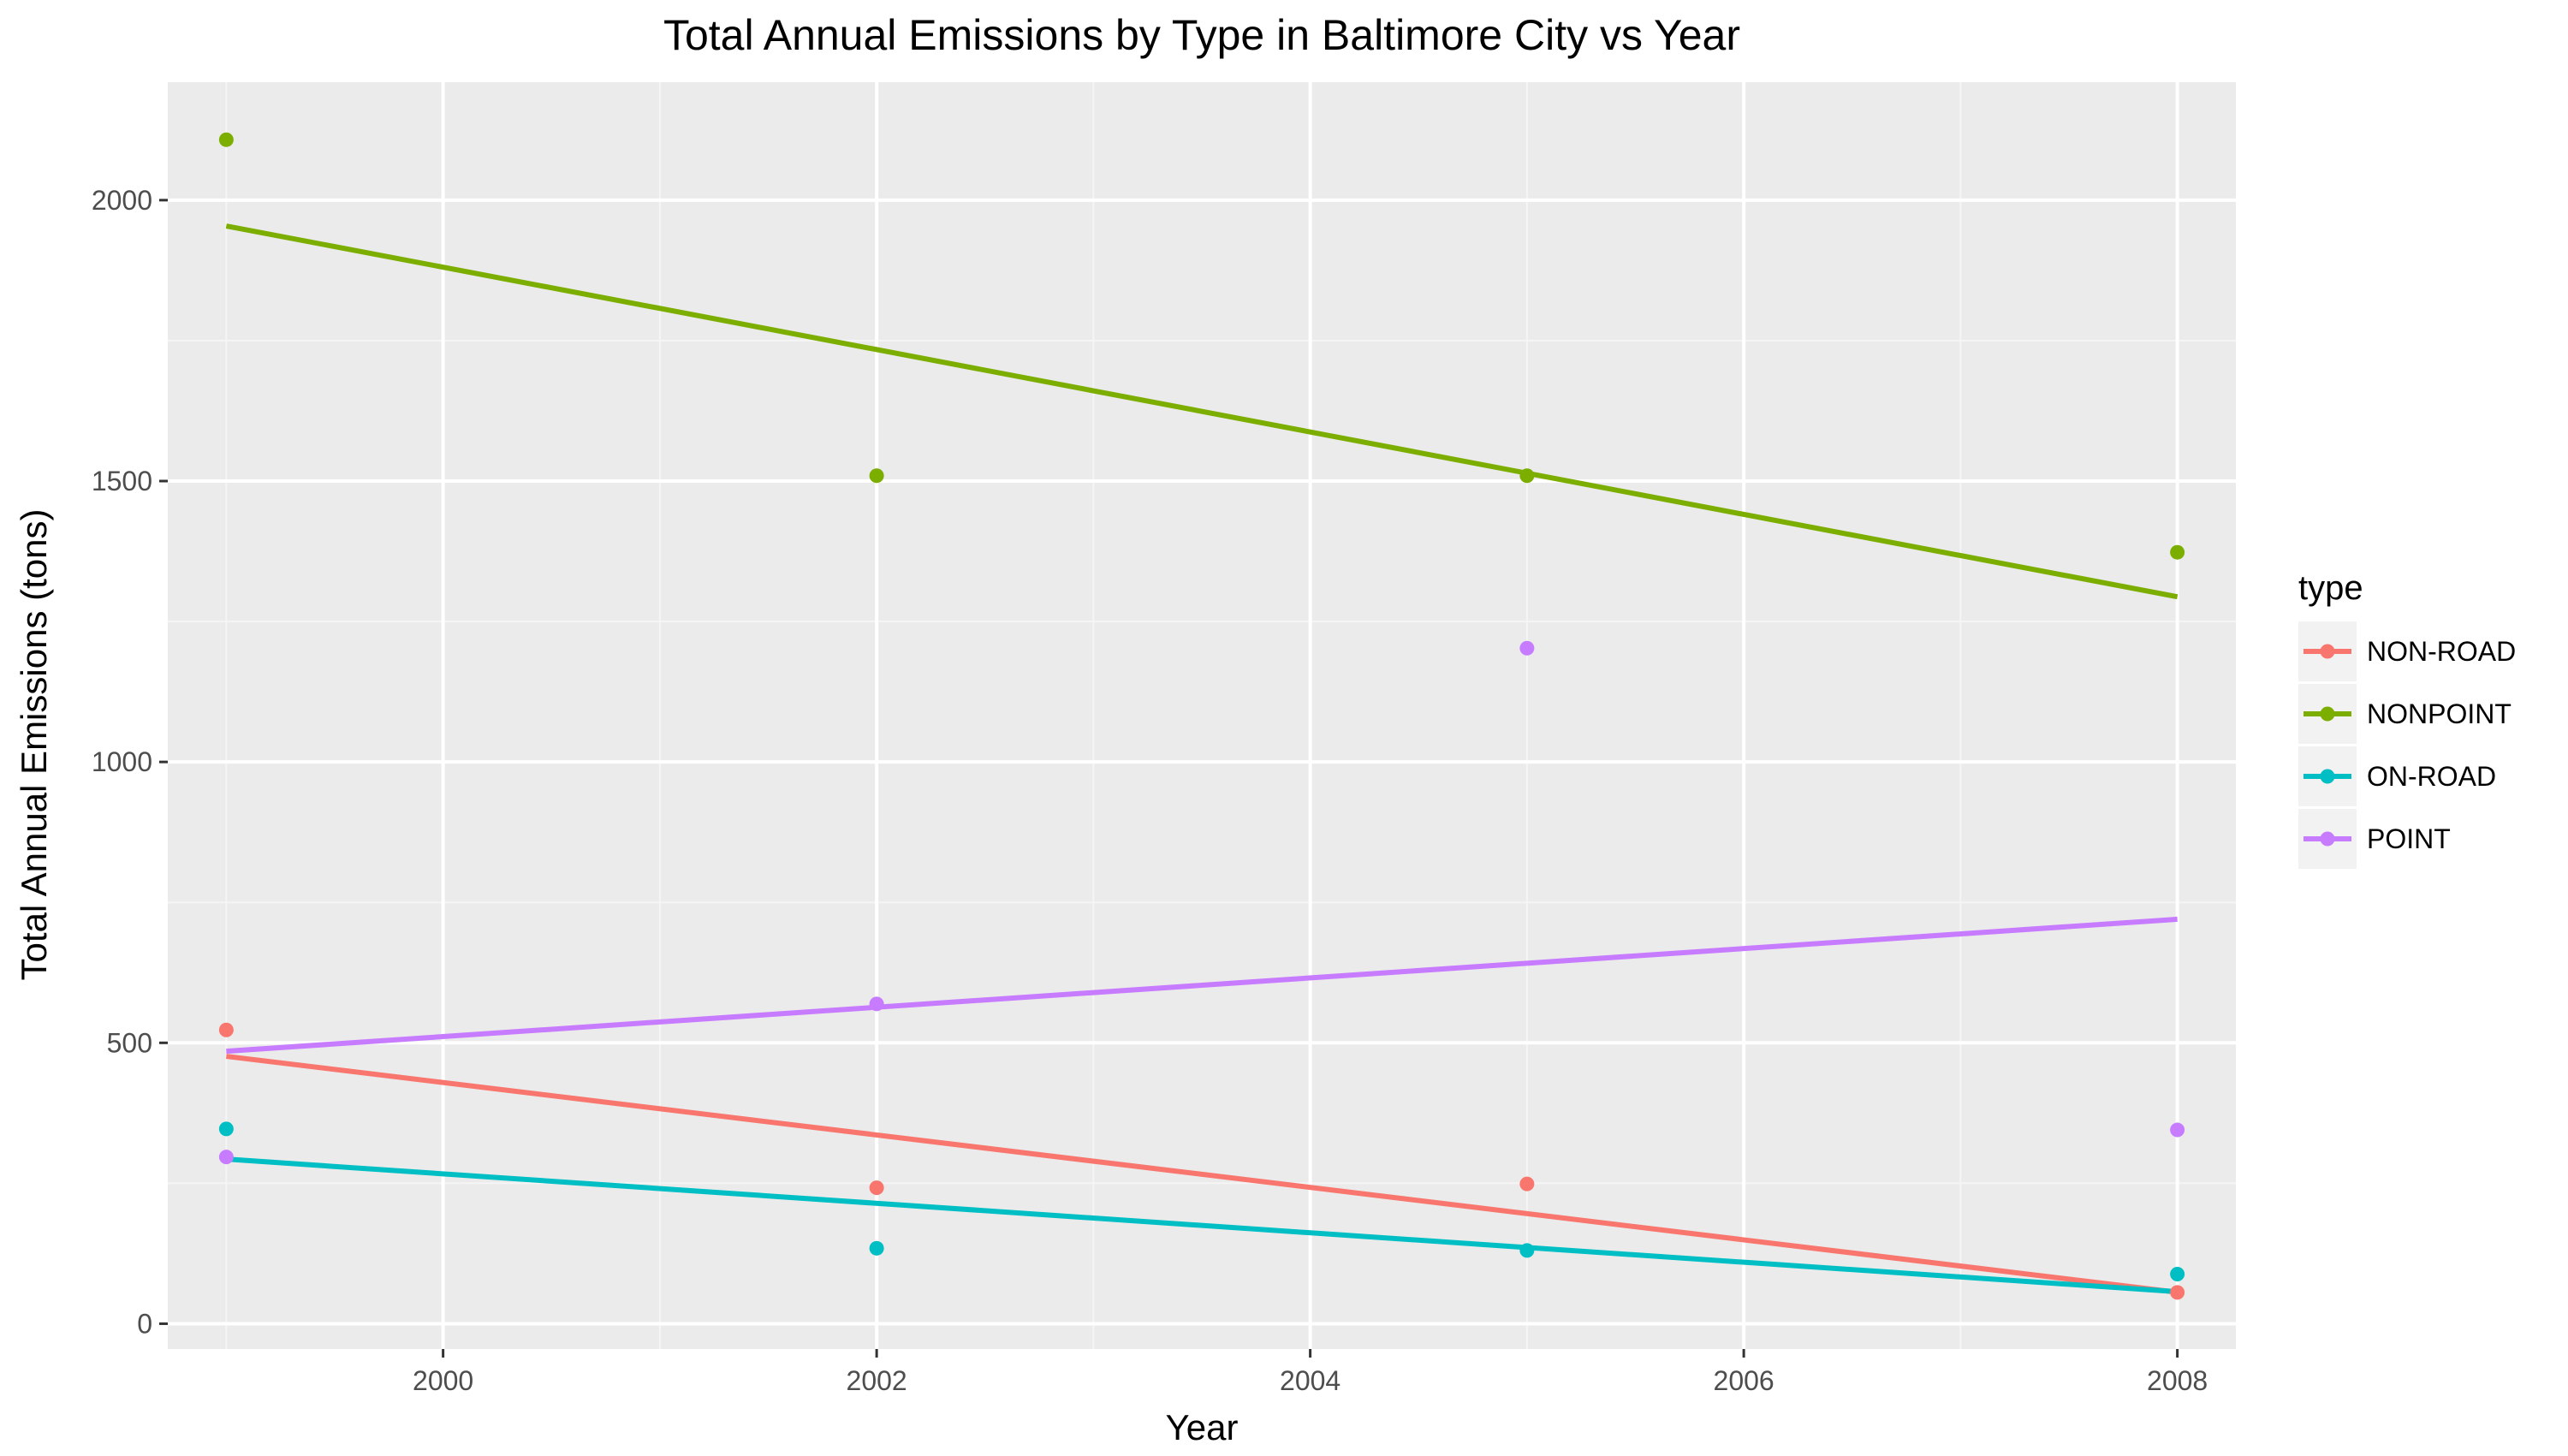  I want to click on legend-label: POINT, so click(2409, 839).